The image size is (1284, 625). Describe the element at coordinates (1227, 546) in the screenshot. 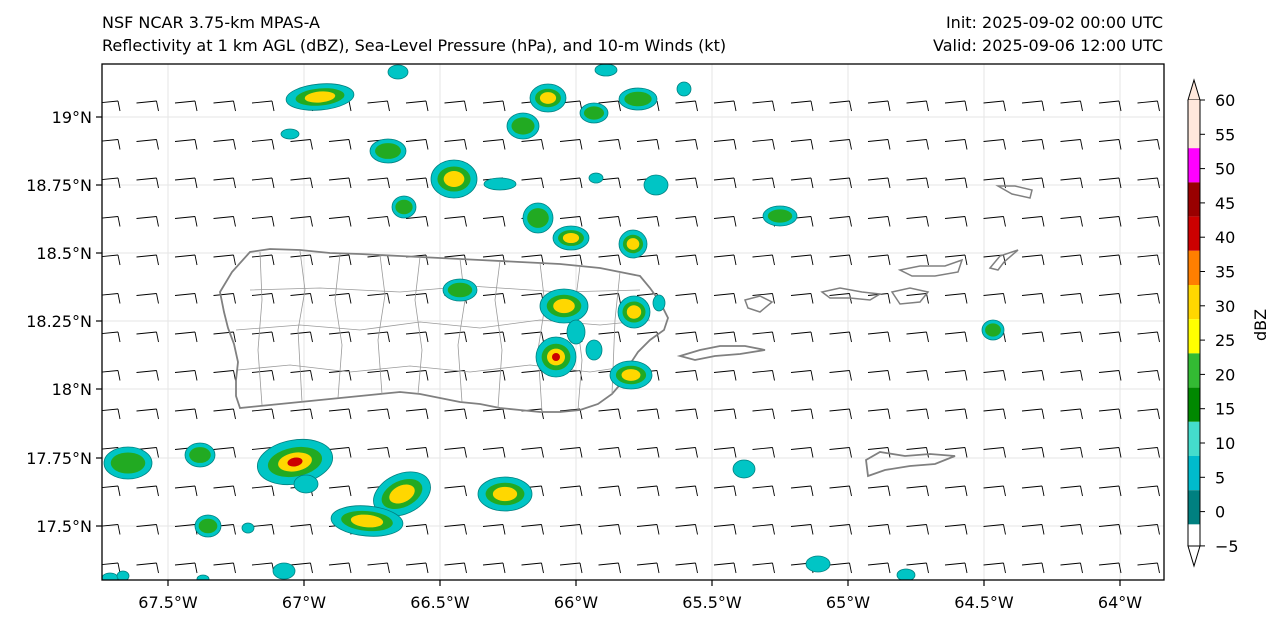

I see `colorbar-tick-label: −5` at that location.